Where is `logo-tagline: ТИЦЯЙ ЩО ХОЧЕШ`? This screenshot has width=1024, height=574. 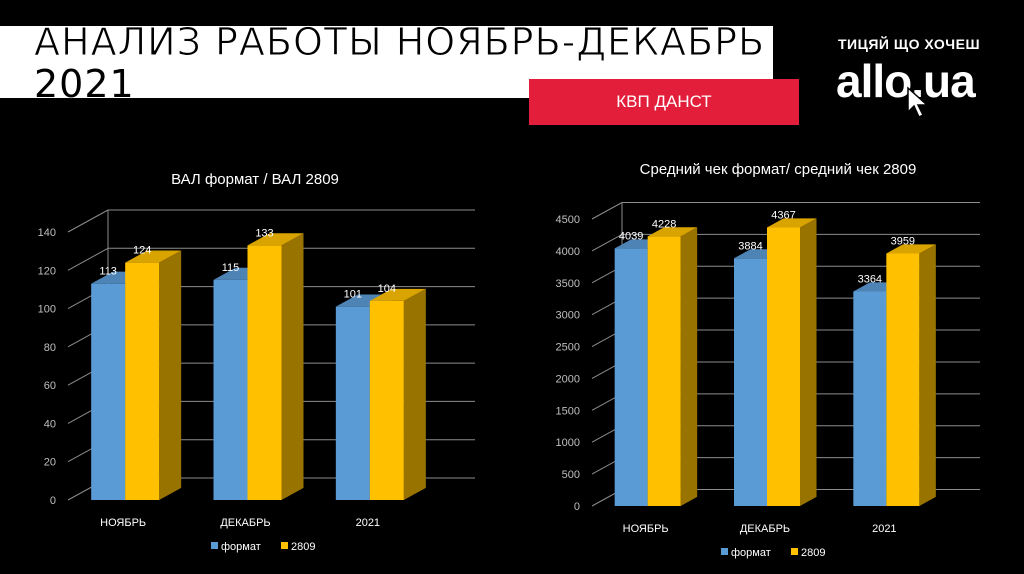
logo-tagline: ТИЦЯЙ ЩО ХОЧЕШ is located at coordinates (909, 44).